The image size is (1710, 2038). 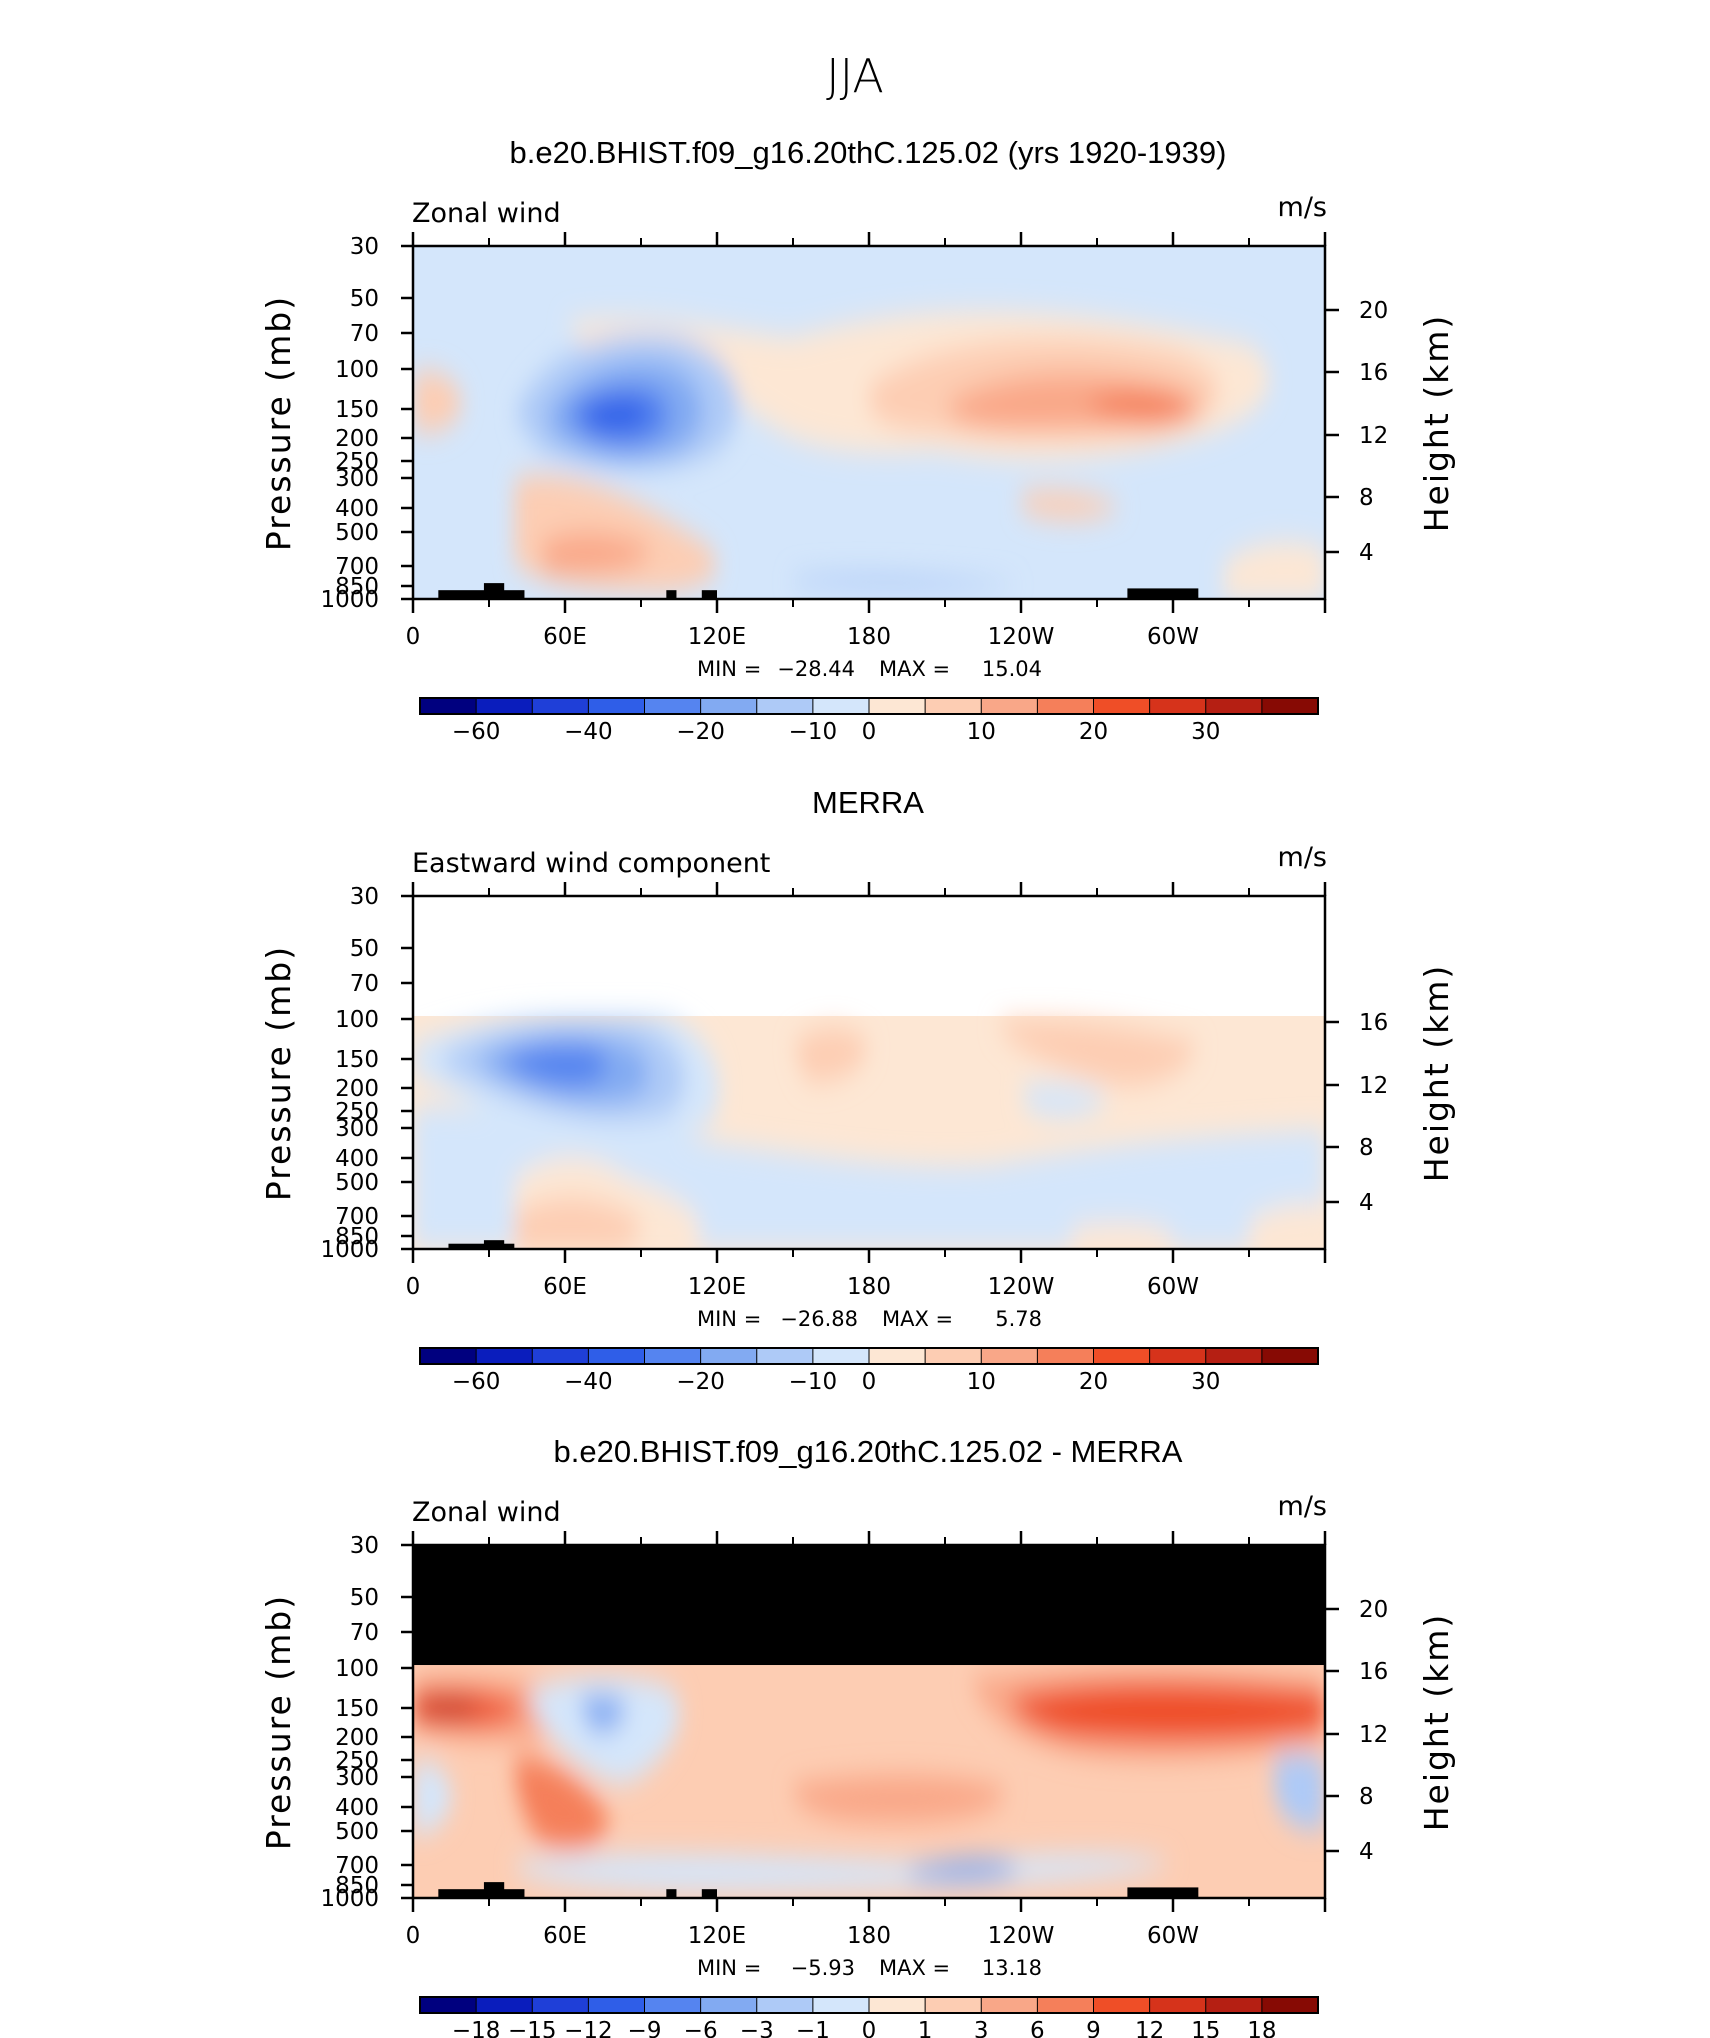 What do you see at coordinates (1018, 1319) in the screenshot?
I see `max-value: 5.78` at bounding box center [1018, 1319].